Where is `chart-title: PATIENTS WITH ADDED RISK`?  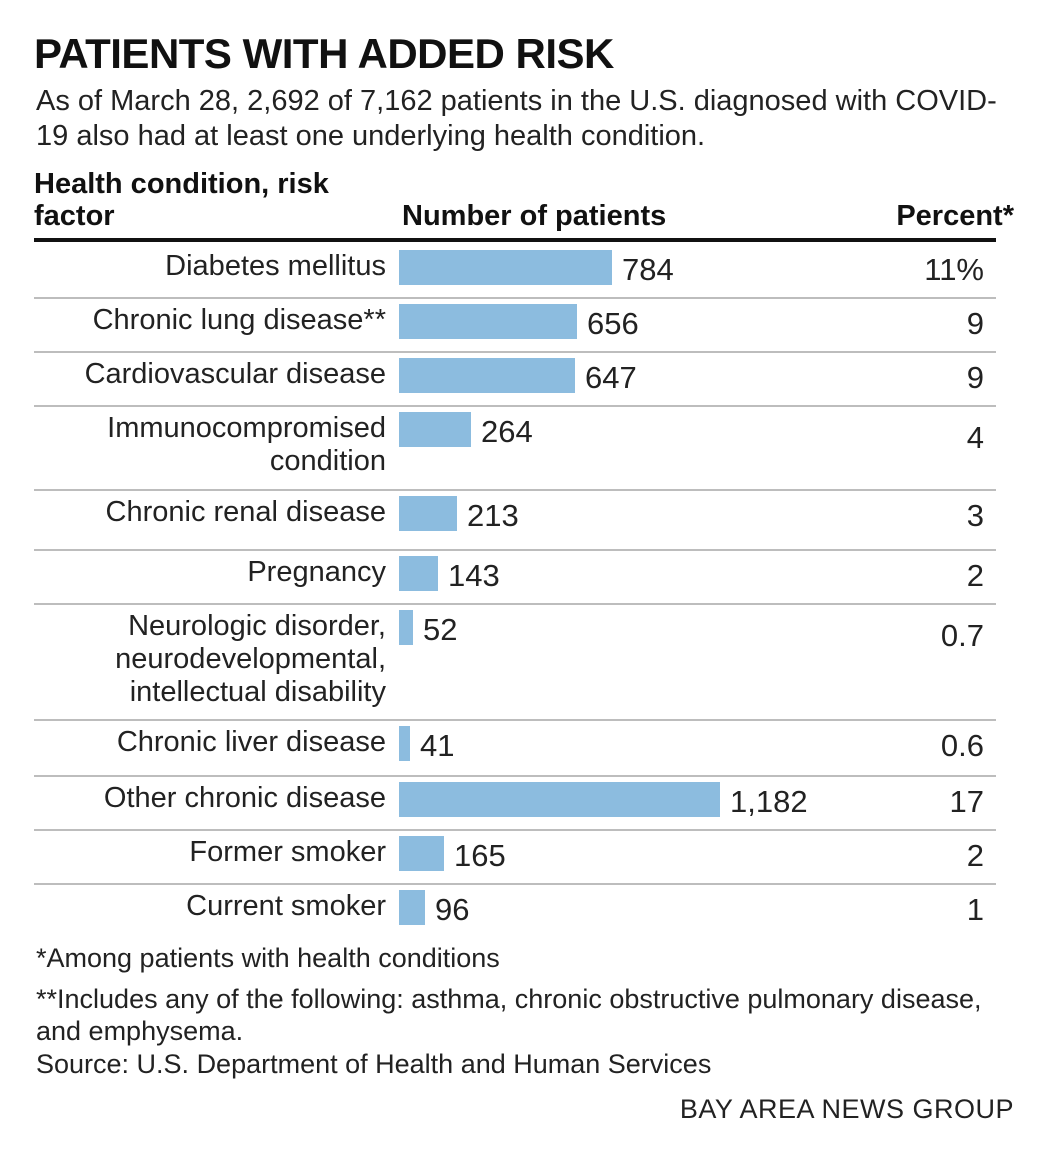
chart-title: PATIENTS WITH ADDED RISK is located at coordinates (324, 53).